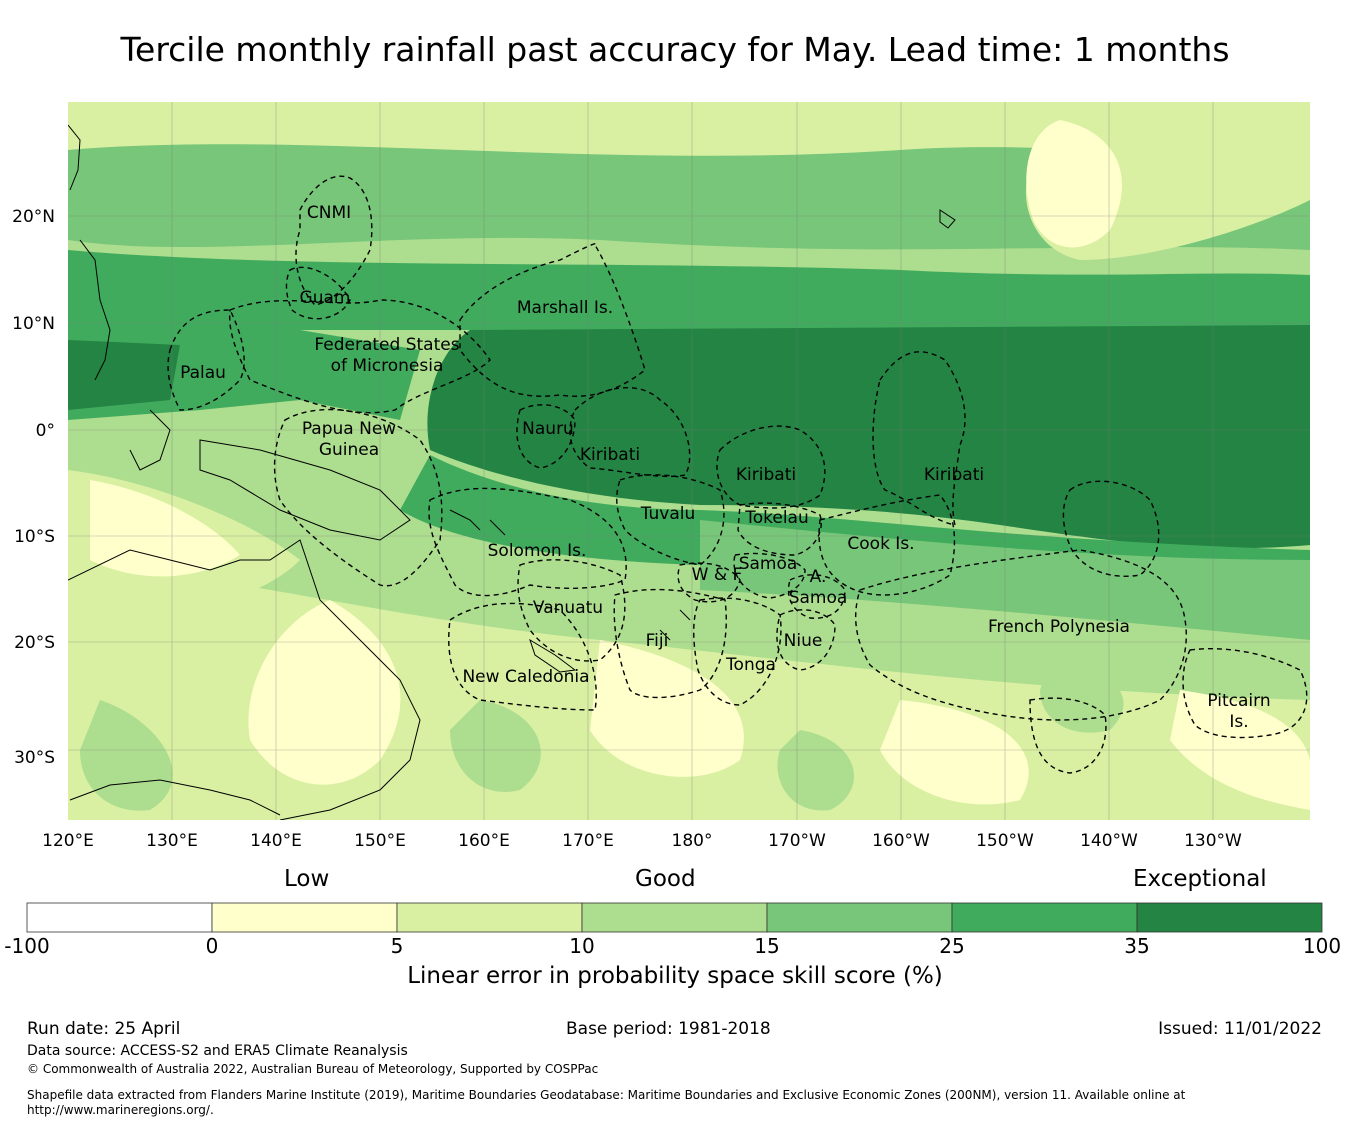 The height and width of the screenshot is (1125, 1350). I want to click on region-label-niue: Niue, so click(803, 641).